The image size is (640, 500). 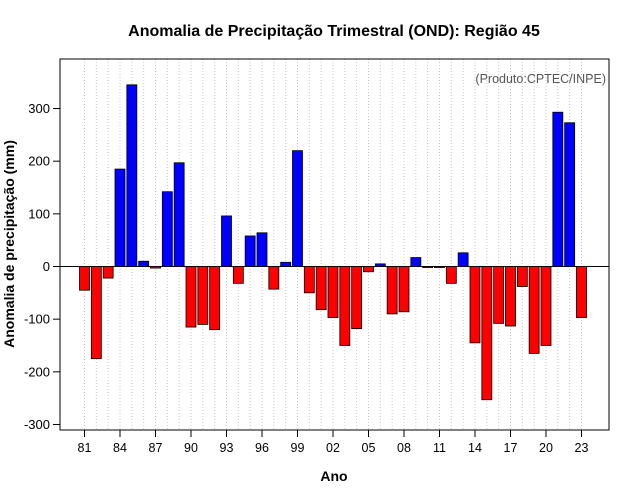 I want to click on bar-1986, so click(x=144, y=263).